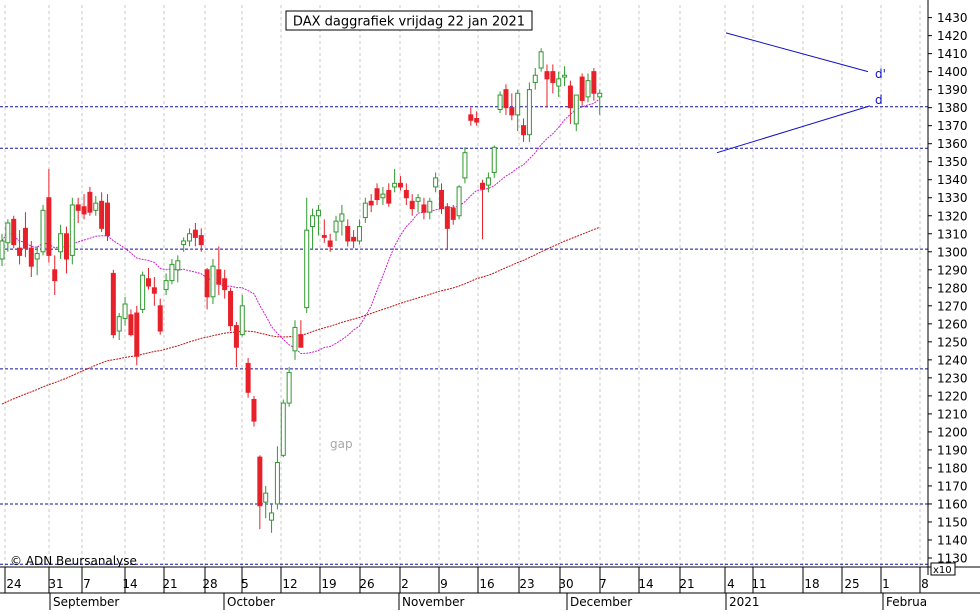 The width and height of the screenshot is (980, 614). I want to click on y-tick-label: 1140, so click(952, 540).